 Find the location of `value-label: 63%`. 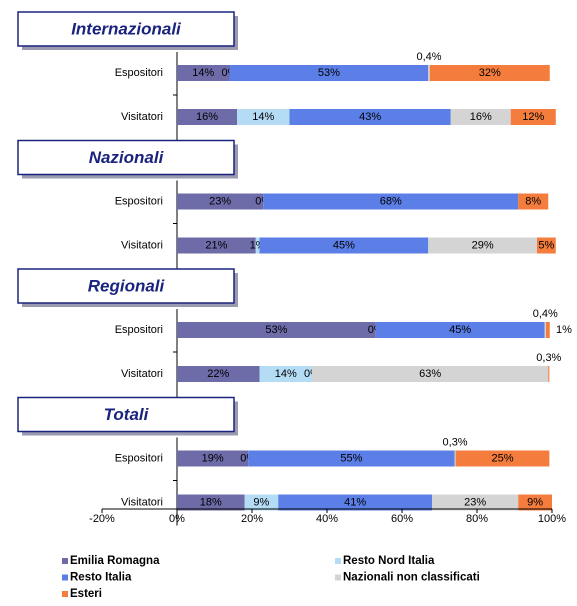

value-label: 63% is located at coordinates (430, 374).